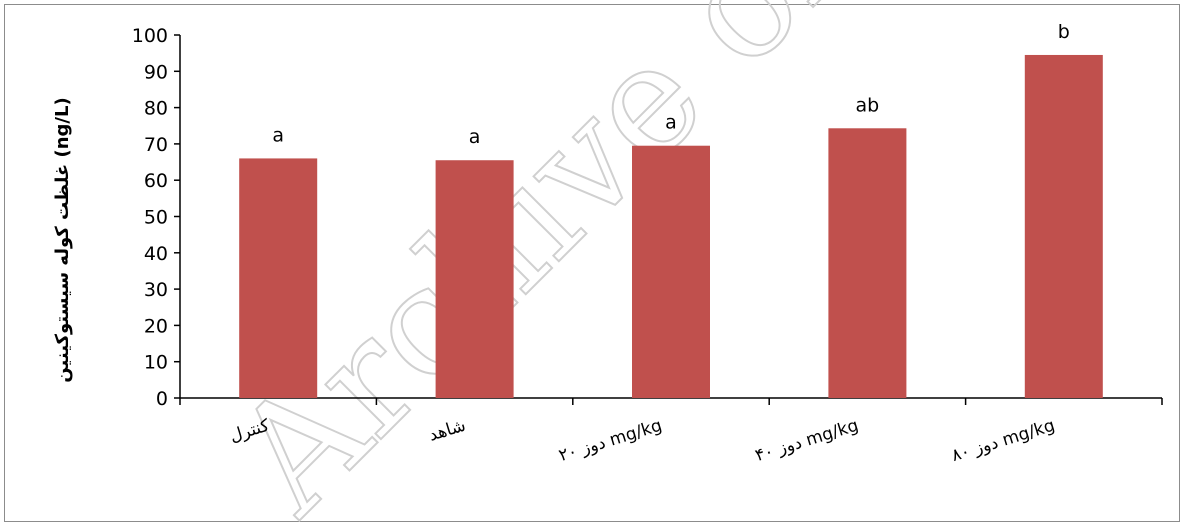  Describe the element at coordinates (156, 363) in the screenshot. I see `y-tick-label: 10` at that location.